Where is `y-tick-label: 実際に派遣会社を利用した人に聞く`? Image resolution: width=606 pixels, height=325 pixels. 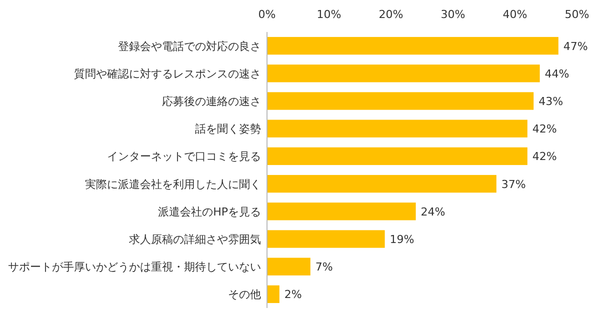 y-tick-label: 実際に派遣会社を利用した人に聞く is located at coordinates (173, 184).